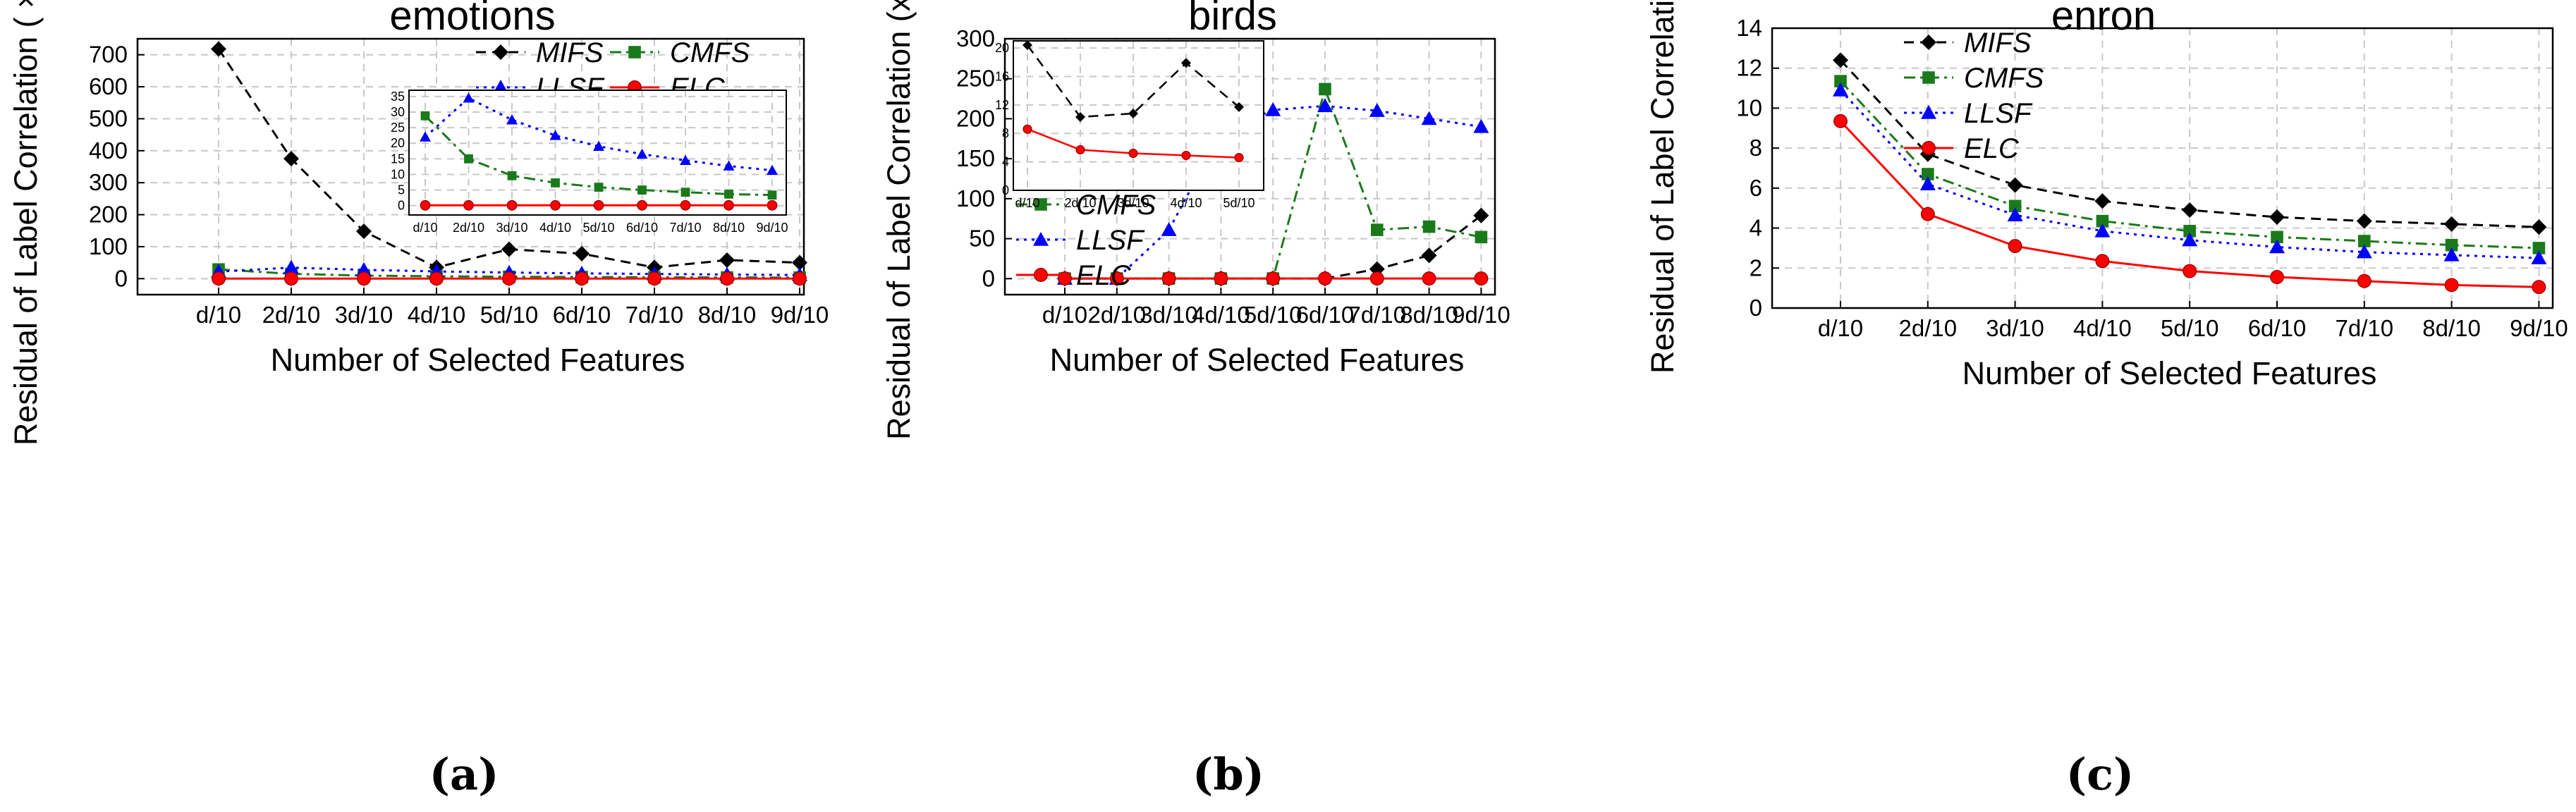 This screenshot has width=2576, height=812. Describe the element at coordinates (1929, 328) in the screenshot. I see `chart3-xtick-label-1: 2d/10` at that location.